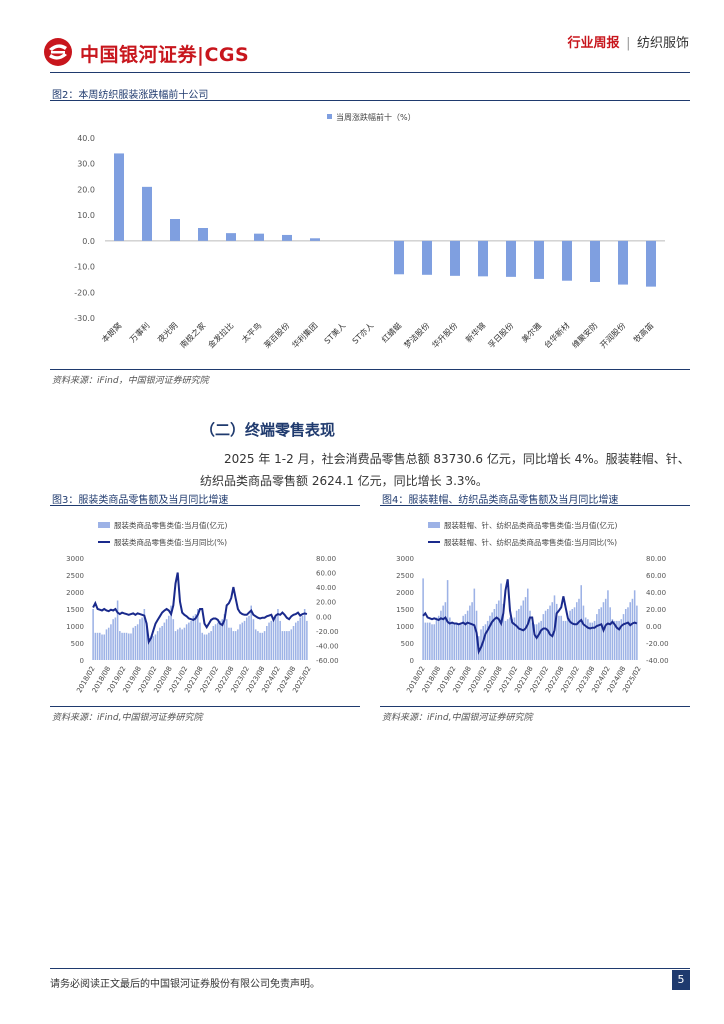 The height and width of the screenshot is (1024, 724). What do you see at coordinates (656, 576) in the screenshot?
I see `y-right-tick-label: 60.00` at bounding box center [656, 576].